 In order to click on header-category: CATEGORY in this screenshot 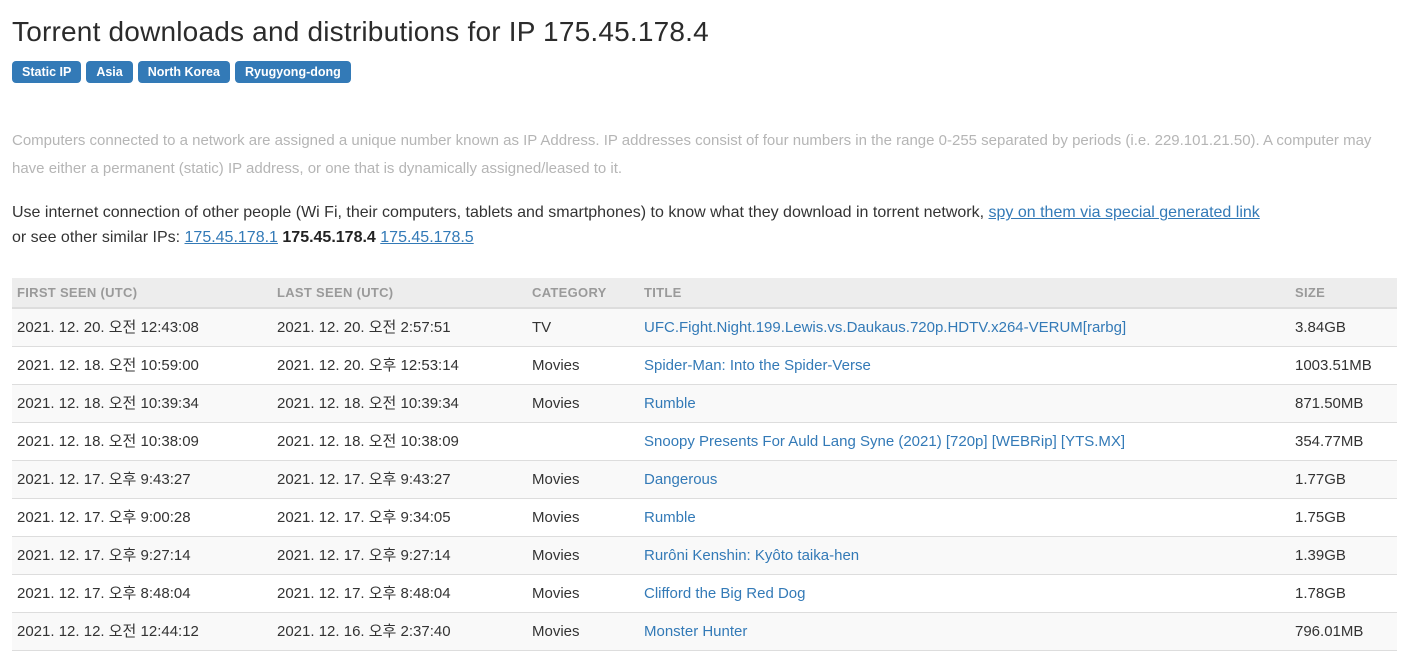, I will do `click(583, 294)`.